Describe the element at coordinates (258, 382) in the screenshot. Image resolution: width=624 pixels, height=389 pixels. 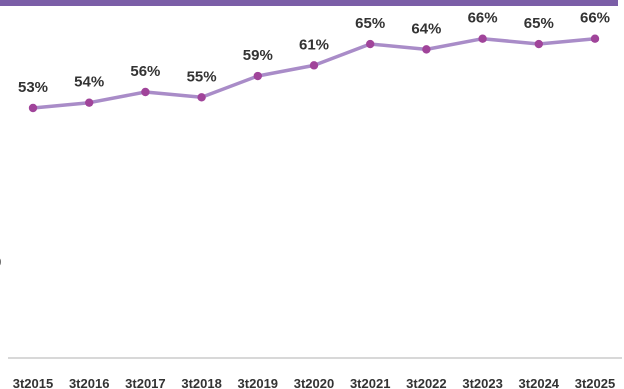
I see `x-tick-label: 3t2019` at that location.